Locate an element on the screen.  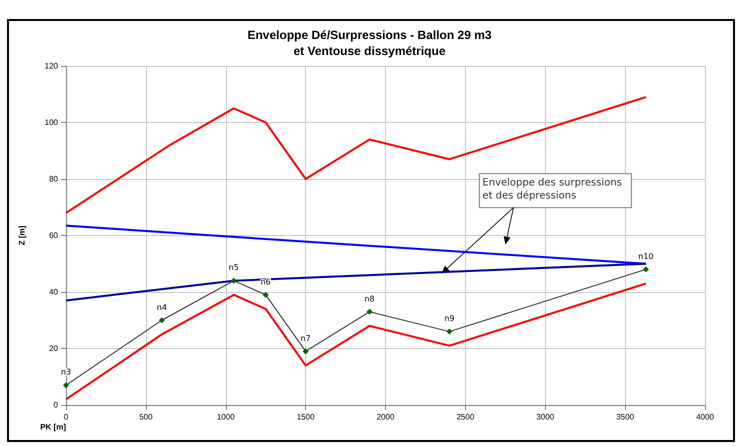
data-label: n7 is located at coordinates (305, 338).